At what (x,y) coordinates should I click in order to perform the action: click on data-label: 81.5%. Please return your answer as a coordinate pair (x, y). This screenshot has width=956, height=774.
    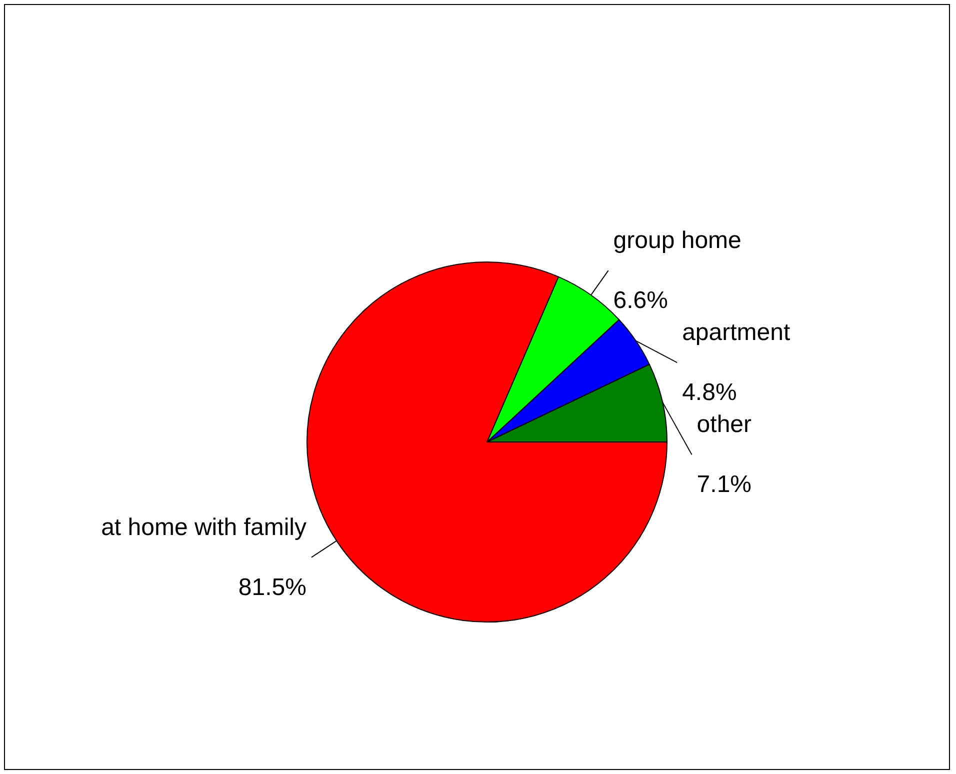
    Looking at the image, I should click on (272, 587).